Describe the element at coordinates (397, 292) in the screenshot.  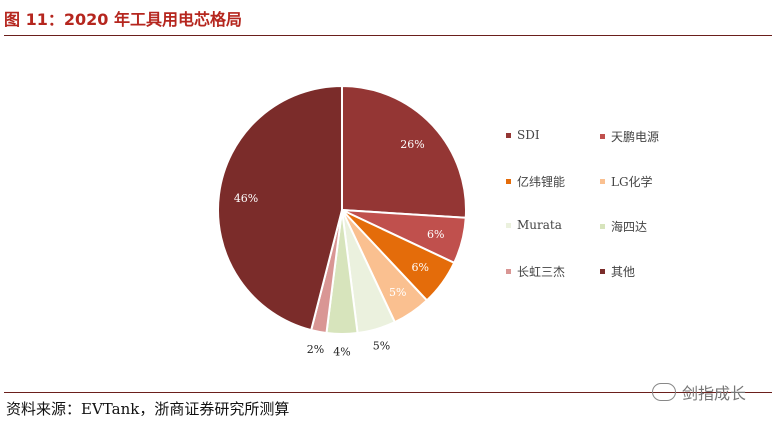
I see `slice-label-3: 5%` at that location.